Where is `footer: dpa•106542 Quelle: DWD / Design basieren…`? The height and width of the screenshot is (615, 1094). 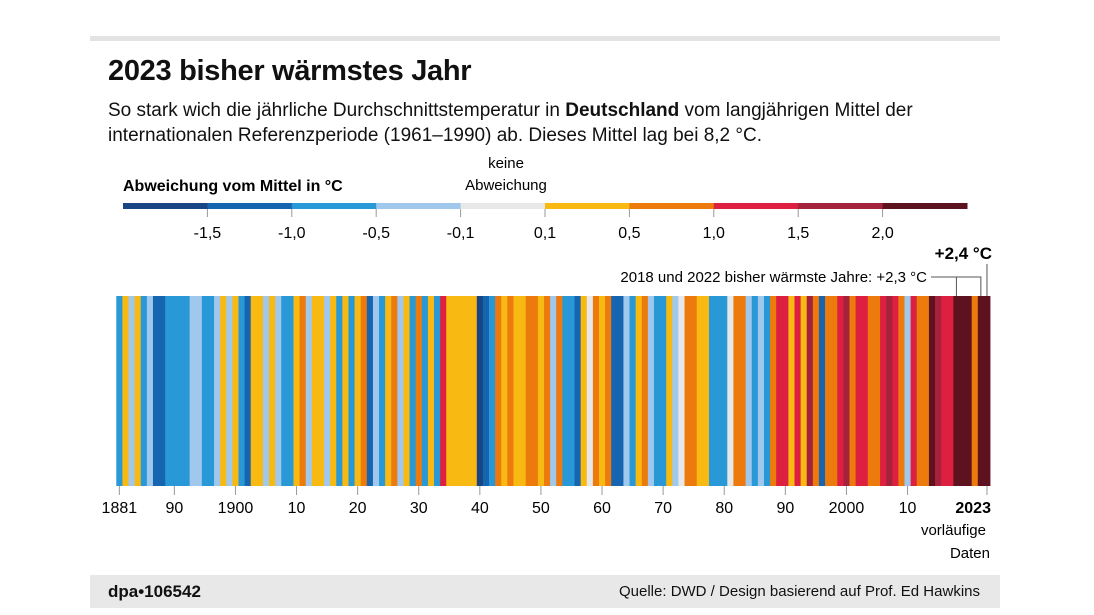
footer: dpa•106542 Quelle: DWD / Design basieren… is located at coordinates (545, 591).